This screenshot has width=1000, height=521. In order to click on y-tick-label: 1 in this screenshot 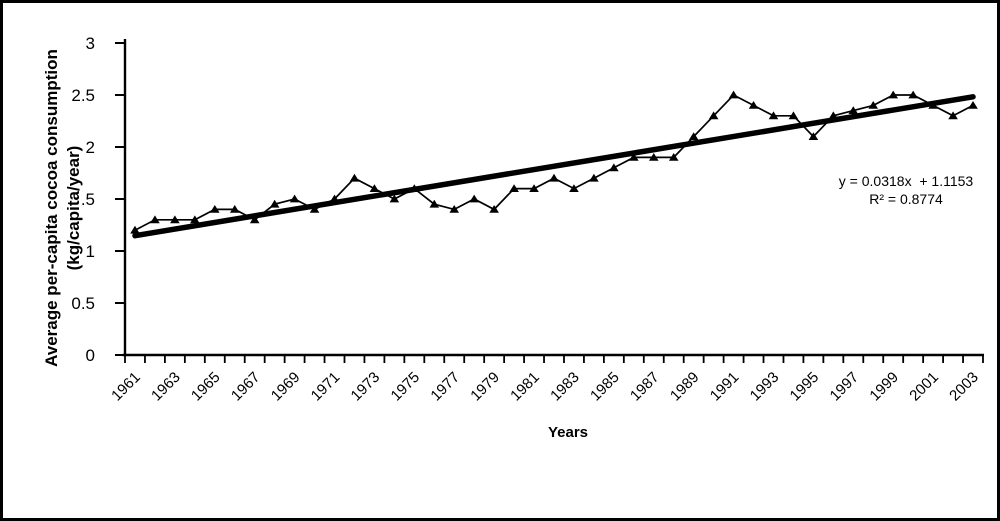, I will do `click(90, 251)`.